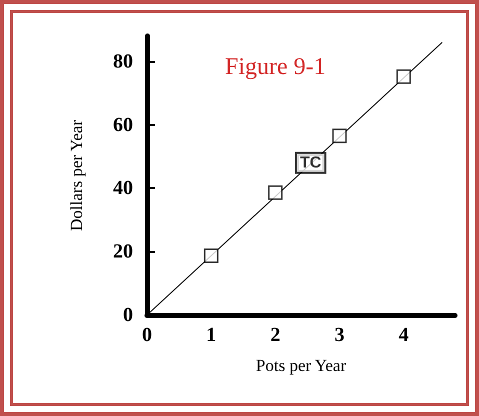 Image resolution: width=479 pixels, height=416 pixels. Describe the element at coordinates (128, 315) in the screenshot. I see `y-tick-label: 0` at that location.